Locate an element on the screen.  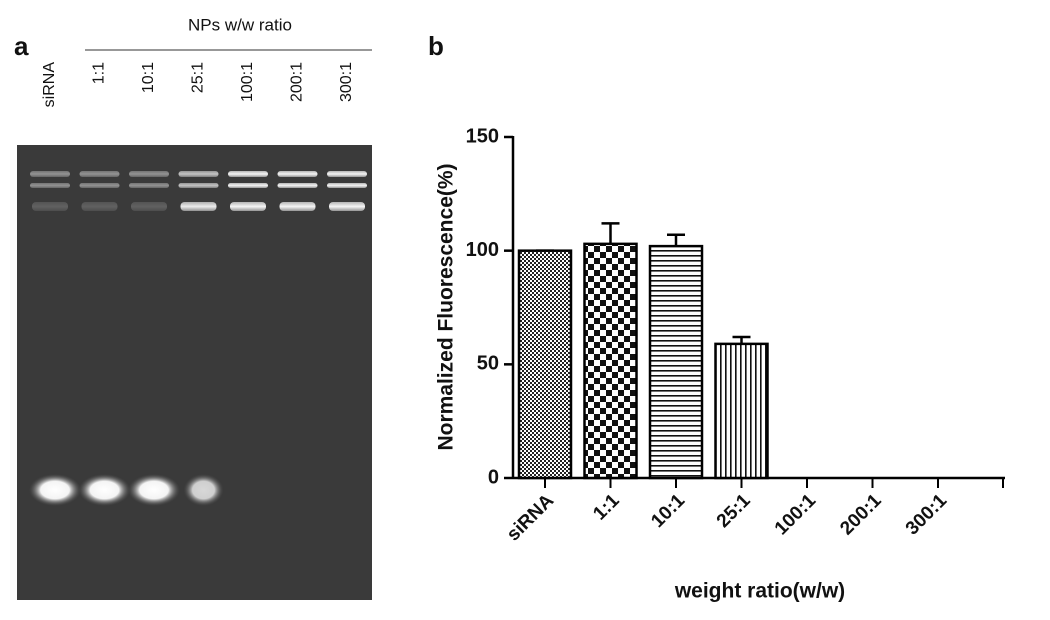
y-tick-label: 100 is located at coordinates (482, 250).